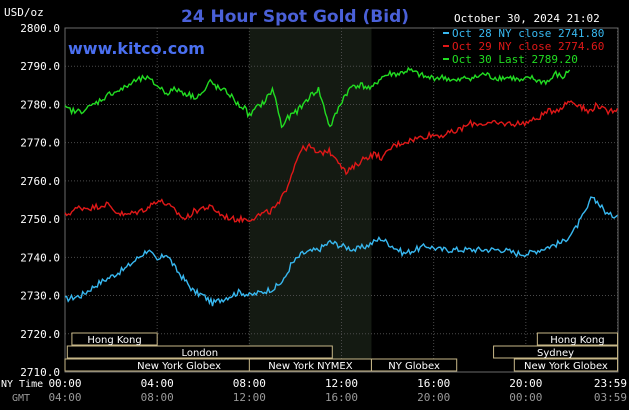 This screenshot has height=410, width=629. I want to click on x-tz-secondary-label: GMT, so click(21, 398).